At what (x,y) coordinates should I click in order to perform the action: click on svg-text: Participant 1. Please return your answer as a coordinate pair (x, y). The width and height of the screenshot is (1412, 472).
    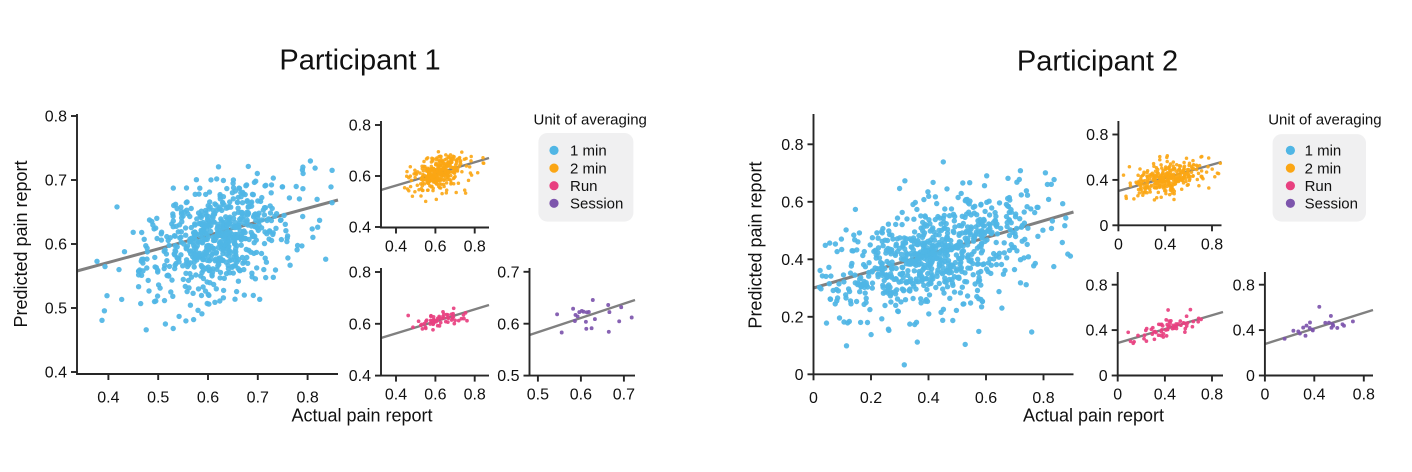
    Looking at the image, I should click on (359, 61).